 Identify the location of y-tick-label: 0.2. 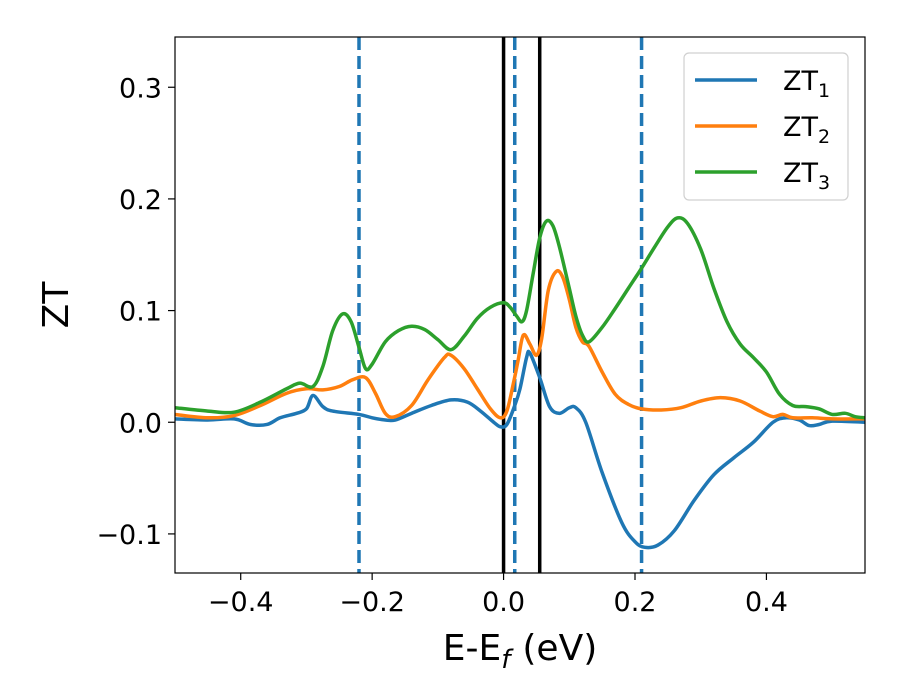
(140, 200).